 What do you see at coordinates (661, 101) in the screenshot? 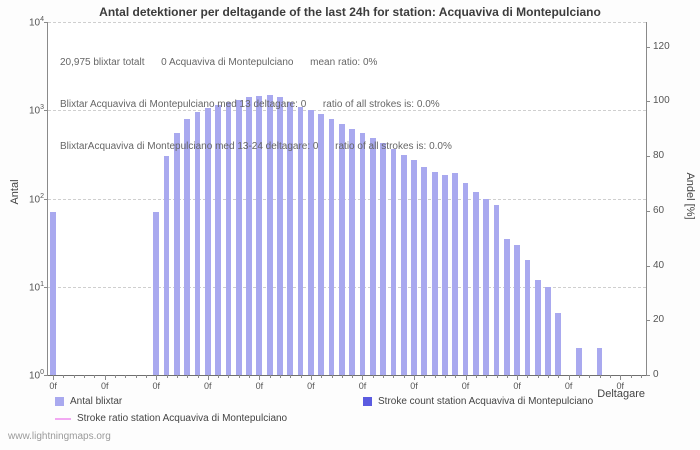
I see `y-right-tick-label: 100` at bounding box center [661, 101].